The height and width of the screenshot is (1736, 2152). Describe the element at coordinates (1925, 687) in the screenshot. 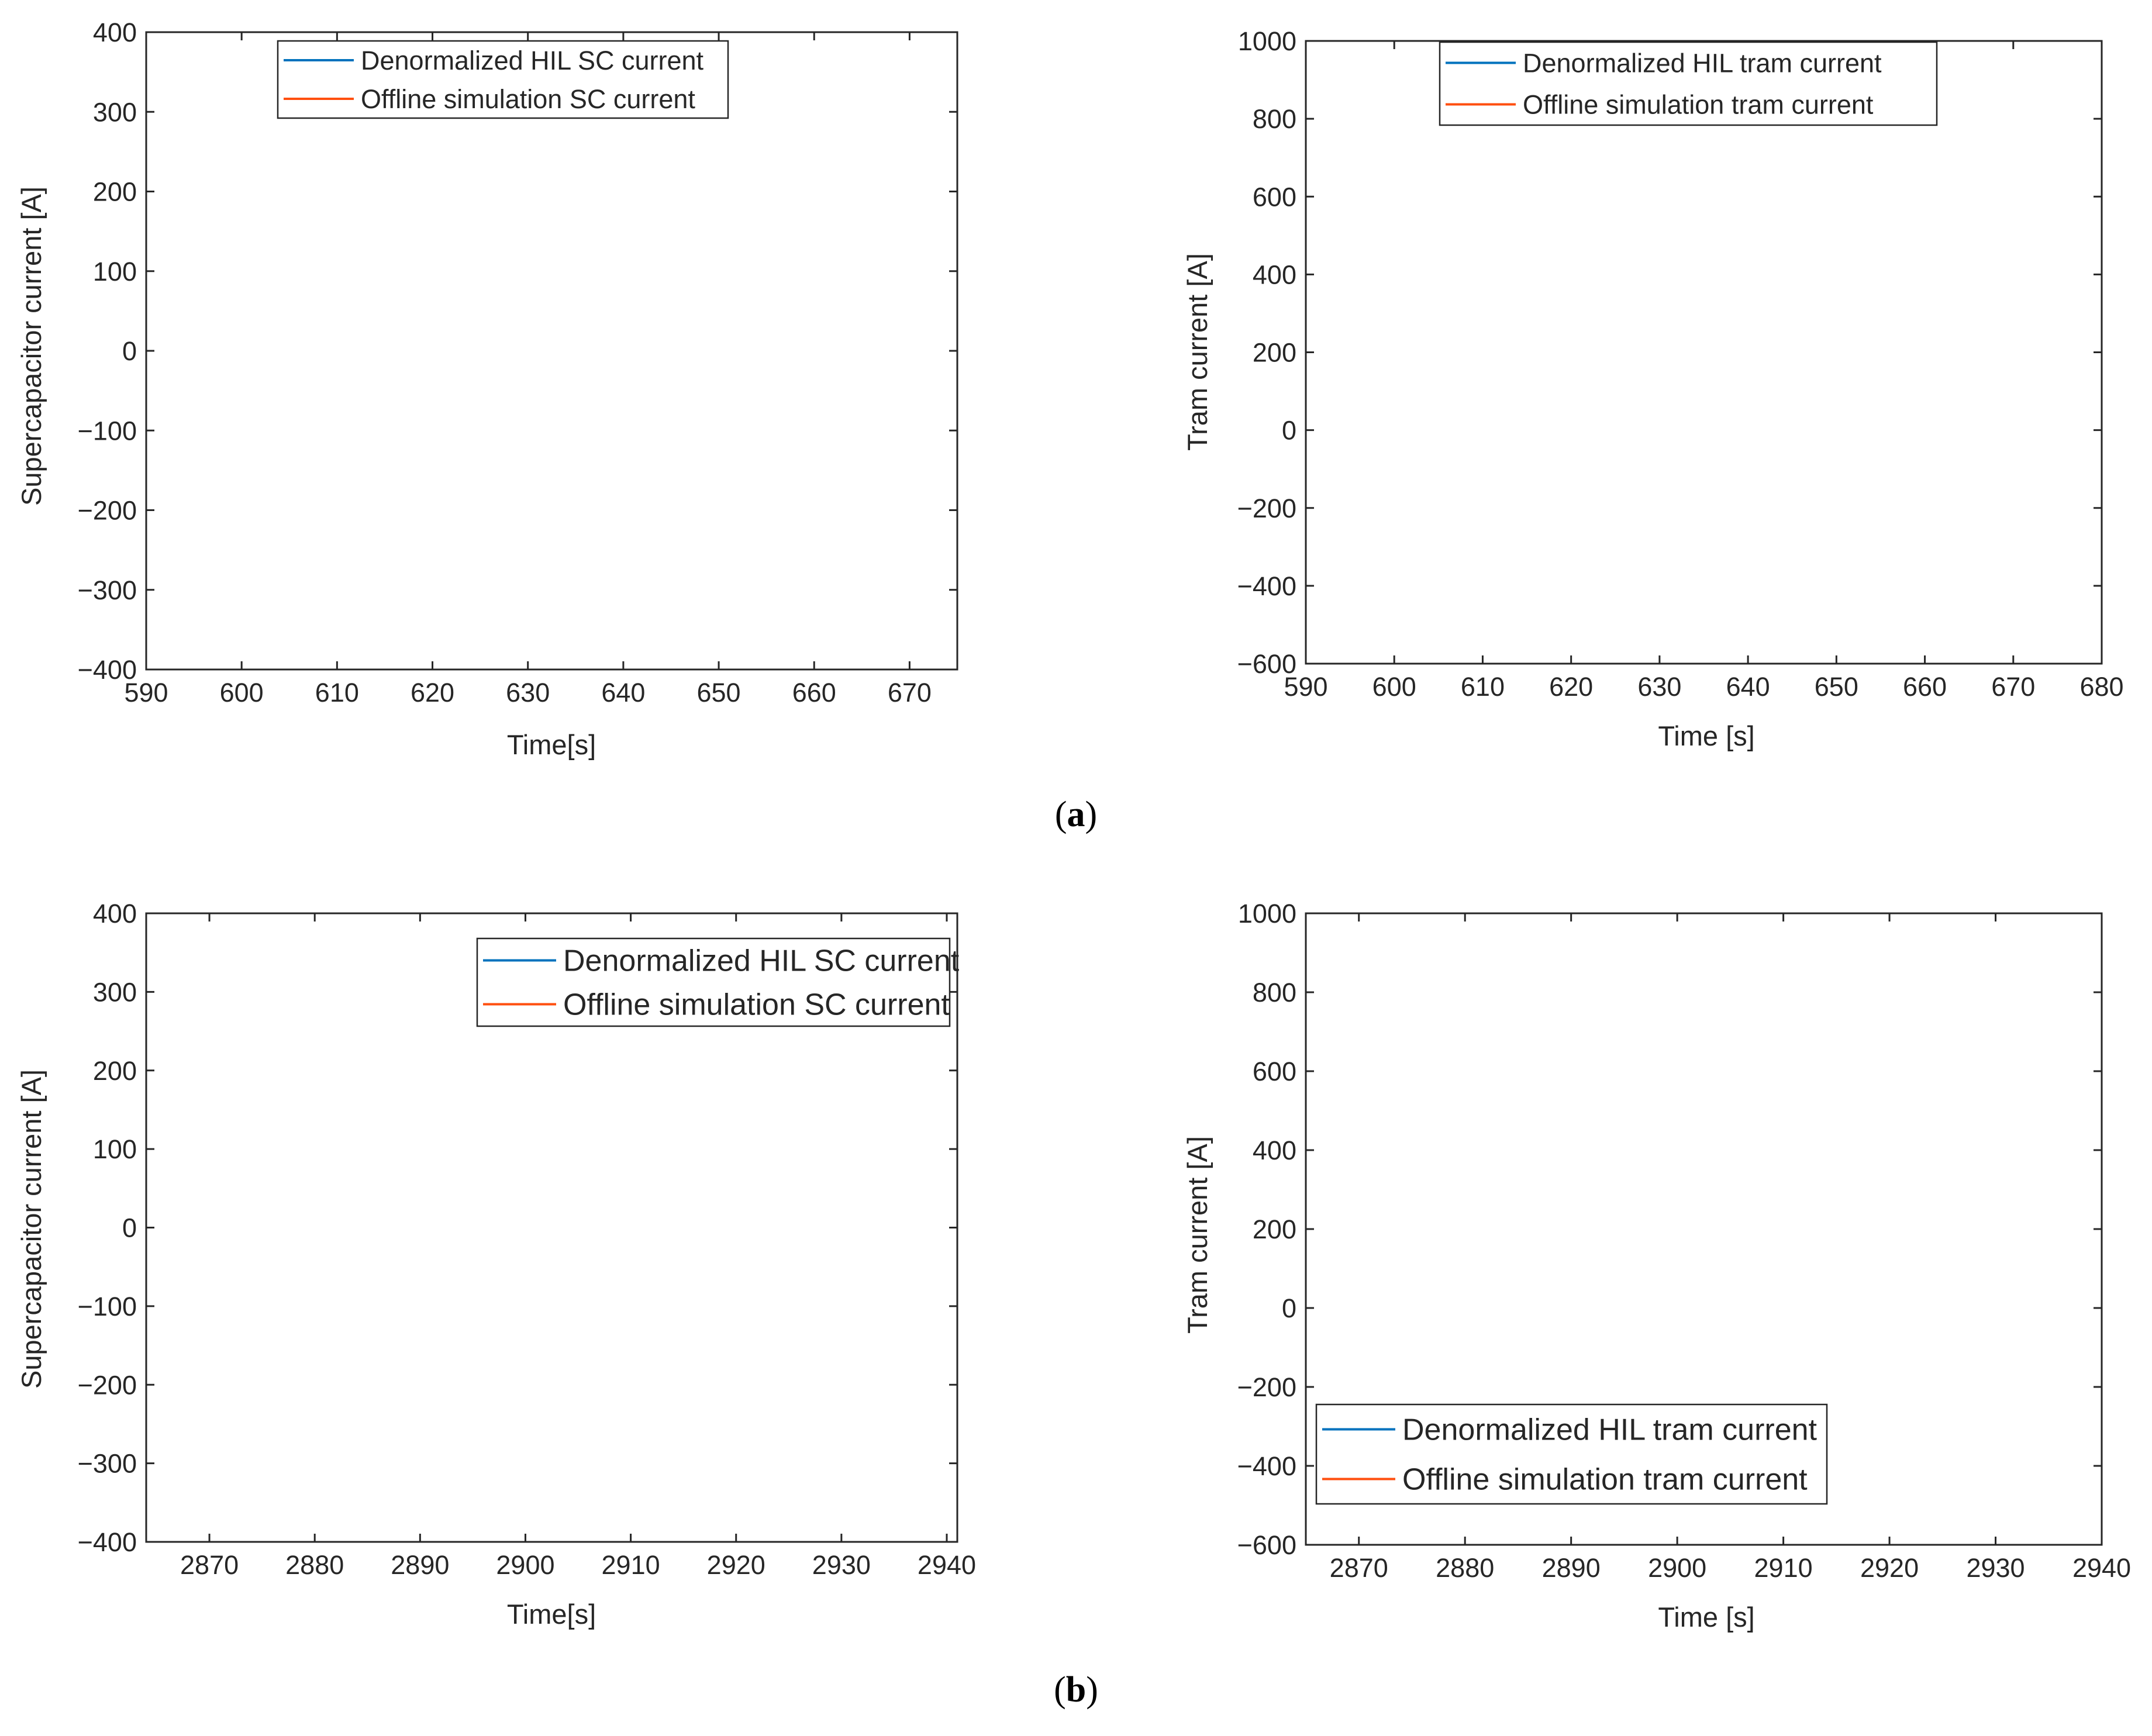

I see `x-tick-label: 660` at that location.